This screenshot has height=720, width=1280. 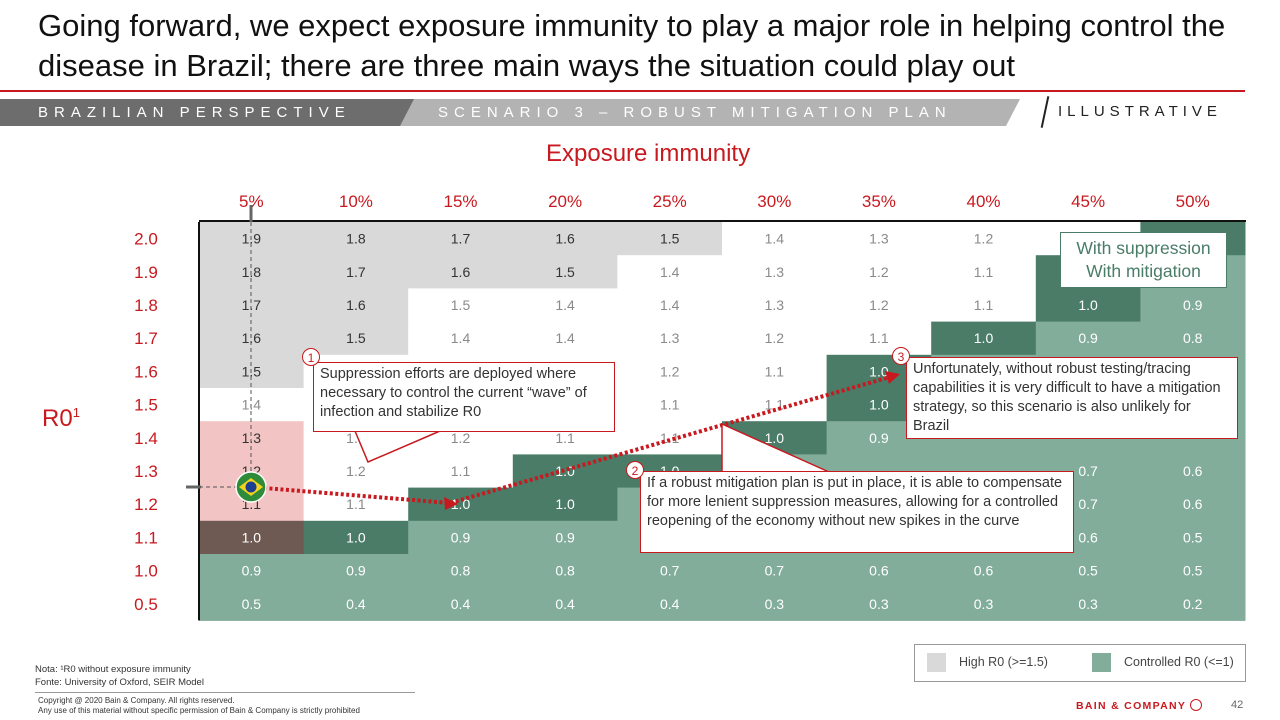 I want to click on footnote: Nota: ¹R0 without exposure immunity, so click(x=113, y=669).